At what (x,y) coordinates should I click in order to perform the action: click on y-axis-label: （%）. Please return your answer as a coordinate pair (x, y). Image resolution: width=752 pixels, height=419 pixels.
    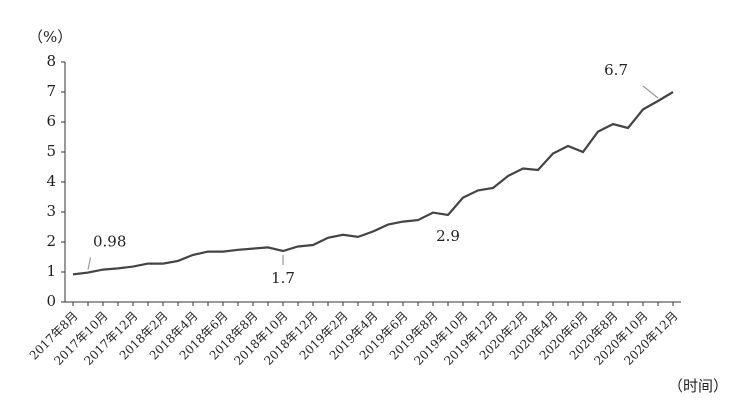
    Looking at the image, I should click on (50, 37).